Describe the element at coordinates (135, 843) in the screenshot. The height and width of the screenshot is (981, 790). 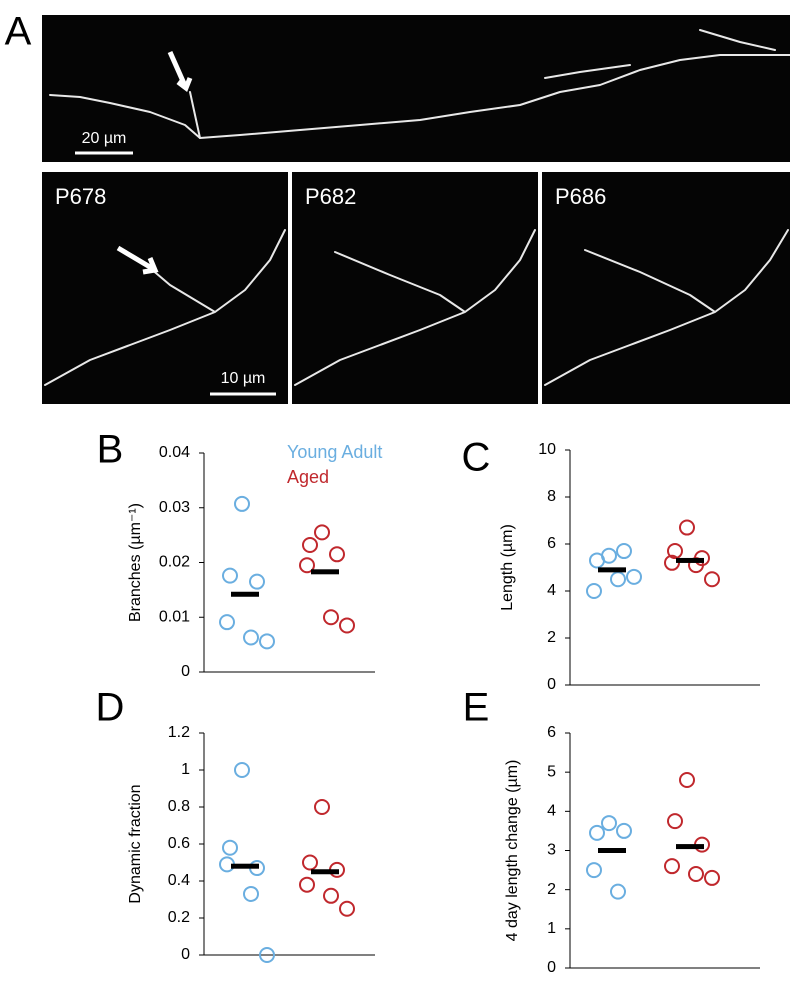
I see `y-axis-label: Dynamic fraction` at that location.